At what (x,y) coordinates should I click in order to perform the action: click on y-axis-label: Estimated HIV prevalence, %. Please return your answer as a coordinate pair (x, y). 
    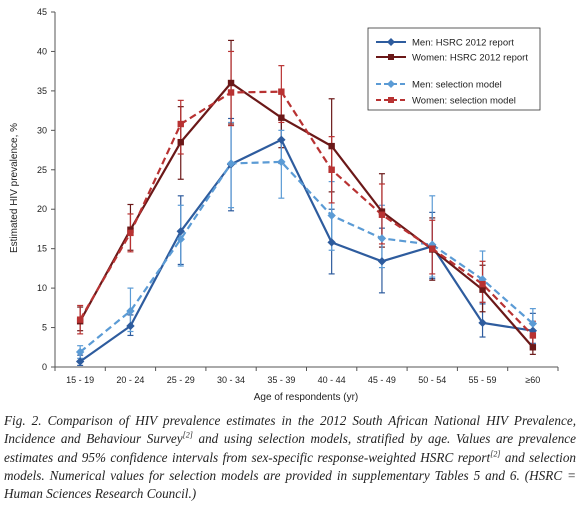
    Looking at the image, I should click on (14, 188).